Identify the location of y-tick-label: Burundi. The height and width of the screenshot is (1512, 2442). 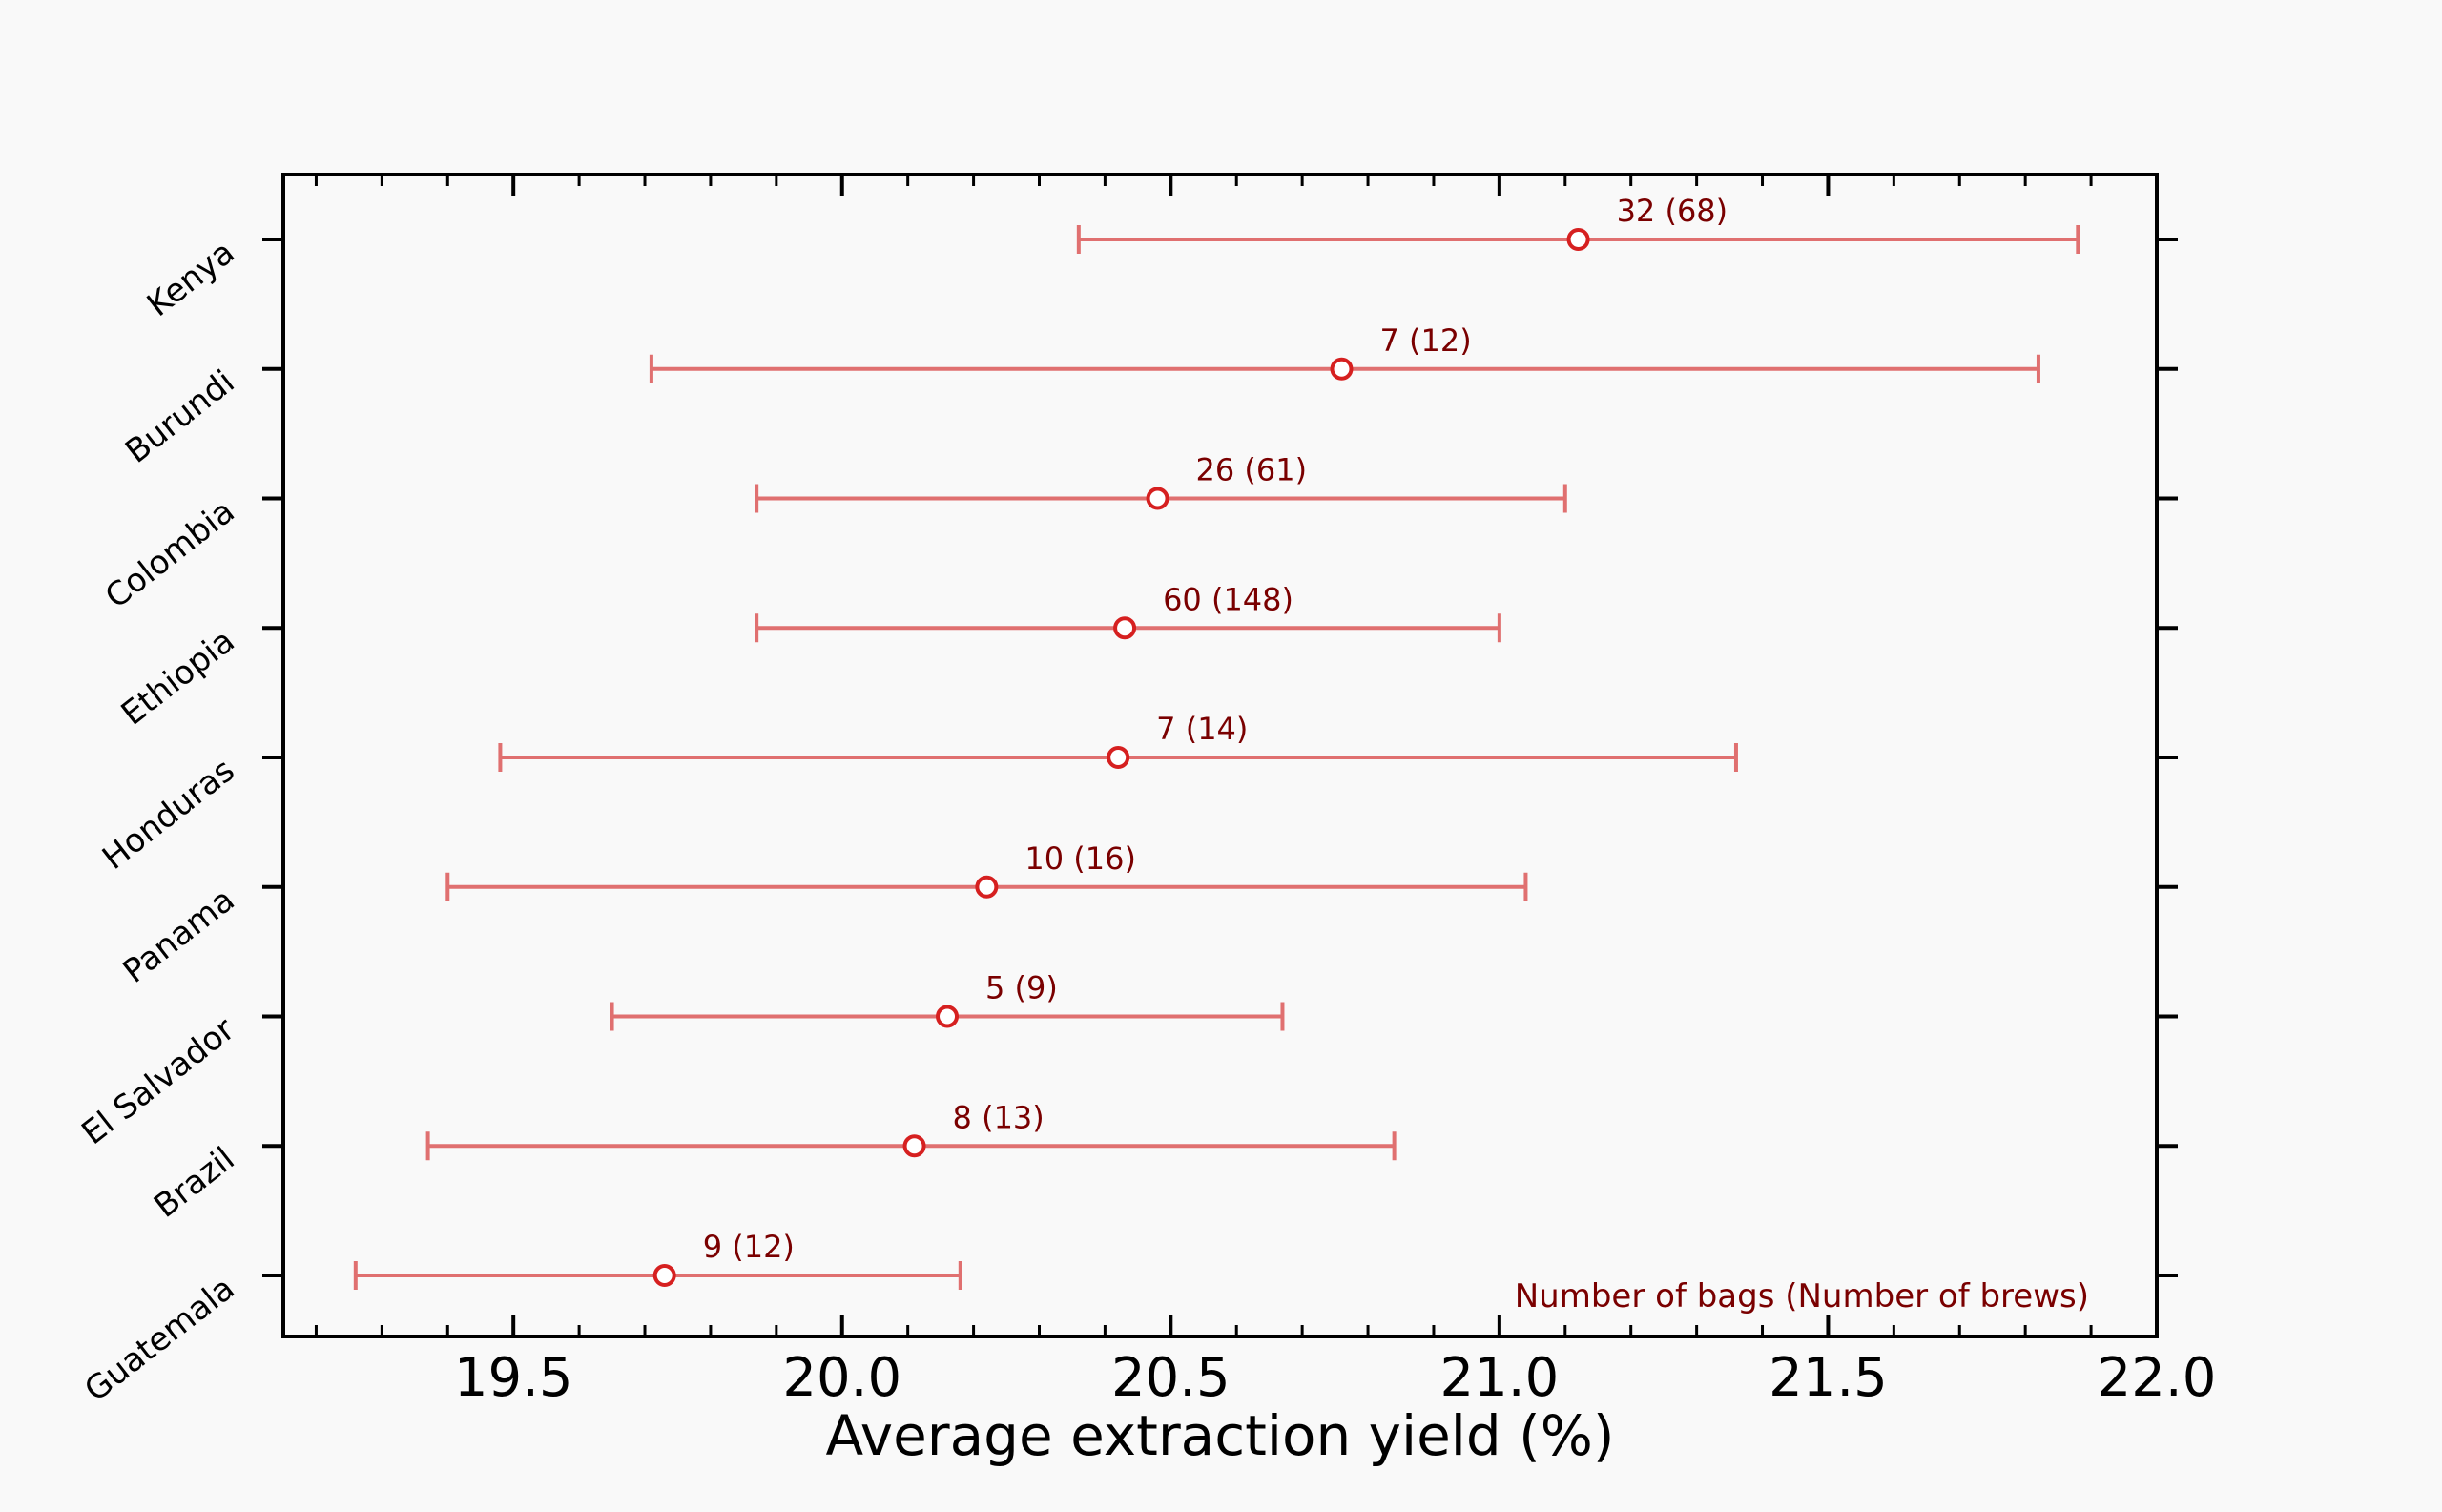
(179, 416).